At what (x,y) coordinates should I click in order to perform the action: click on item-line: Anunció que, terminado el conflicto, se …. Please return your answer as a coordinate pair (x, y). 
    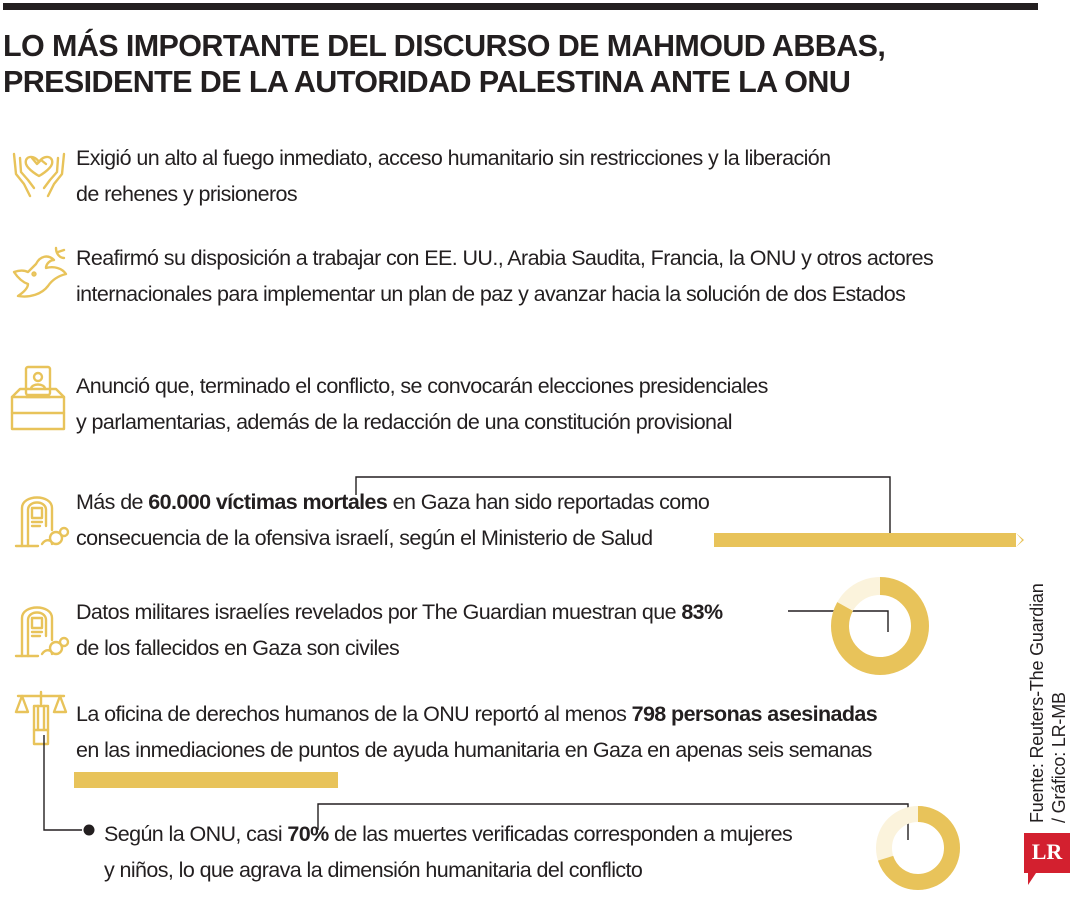
    Looking at the image, I should click on (422, 386).